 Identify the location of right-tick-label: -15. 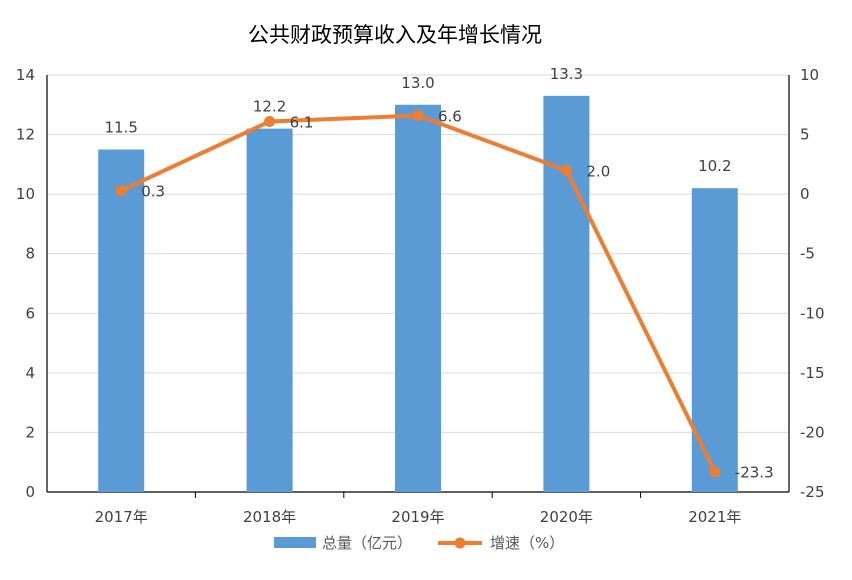
(812, 373).